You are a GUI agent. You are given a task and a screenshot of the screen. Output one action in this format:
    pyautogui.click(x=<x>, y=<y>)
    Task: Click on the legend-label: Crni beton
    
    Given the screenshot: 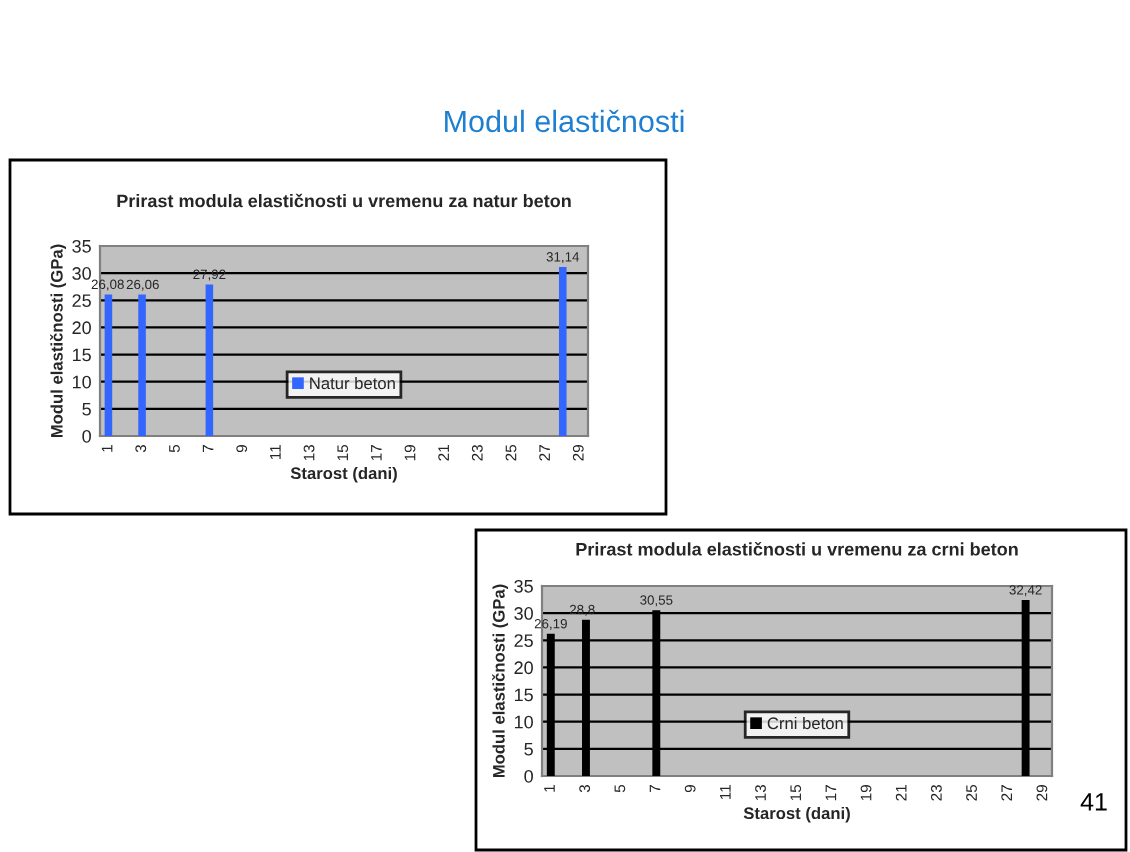 What is the action you would take?
    pyautogui.click(x=805, y=723)
    